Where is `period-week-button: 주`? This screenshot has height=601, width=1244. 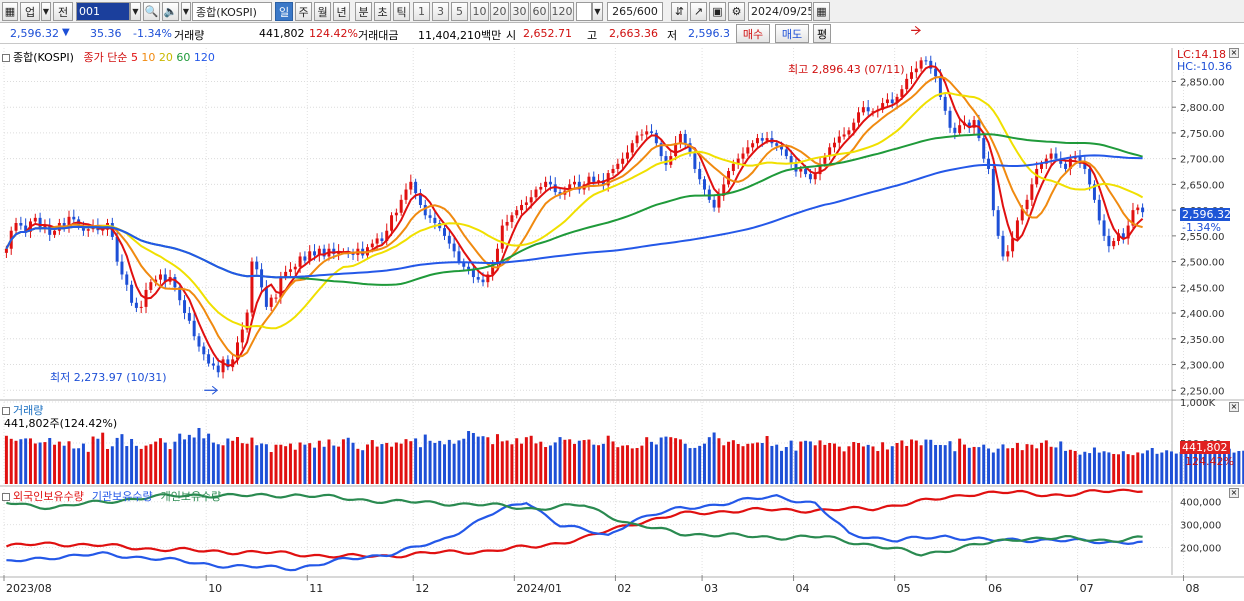 period-week-button: 주 is located at coordinates (303, 11).